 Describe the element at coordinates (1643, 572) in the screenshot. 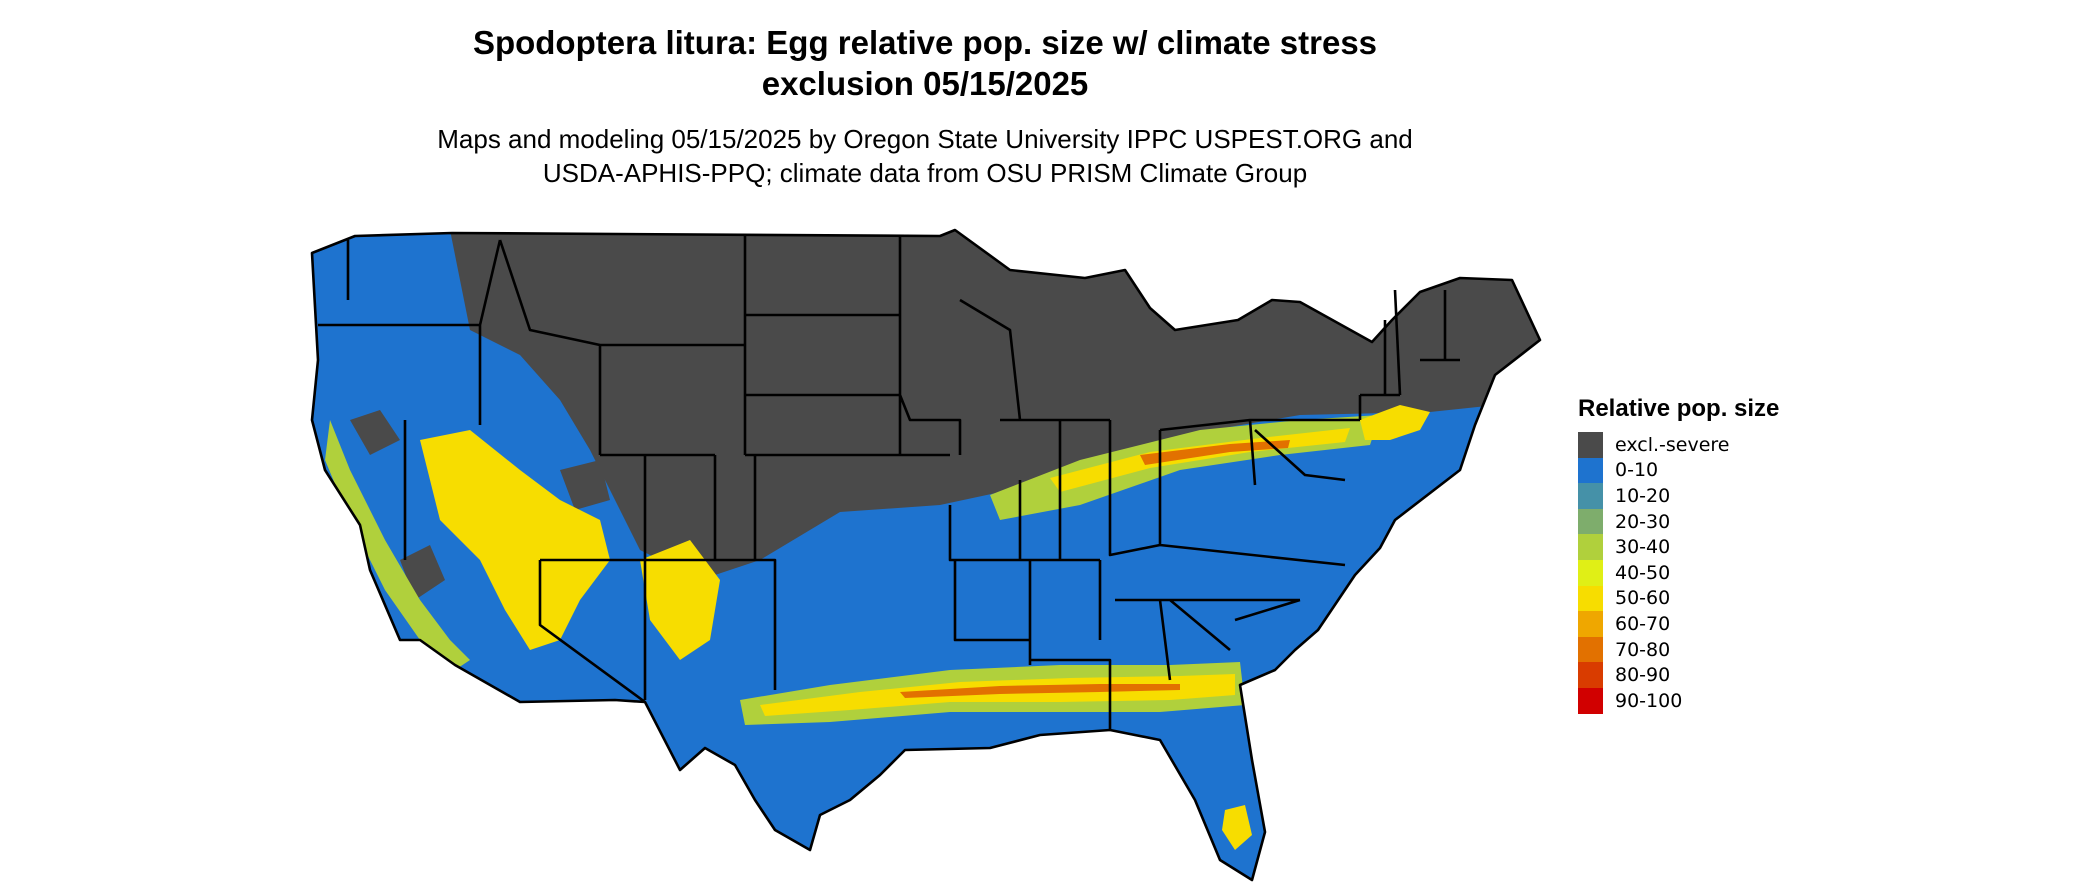

I see `legend-label: 40-50` at that location.